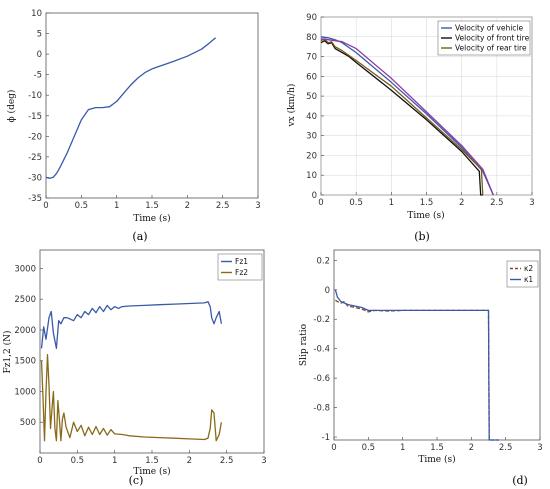  I want to click on ytick-label: -20, so click(35, 137).